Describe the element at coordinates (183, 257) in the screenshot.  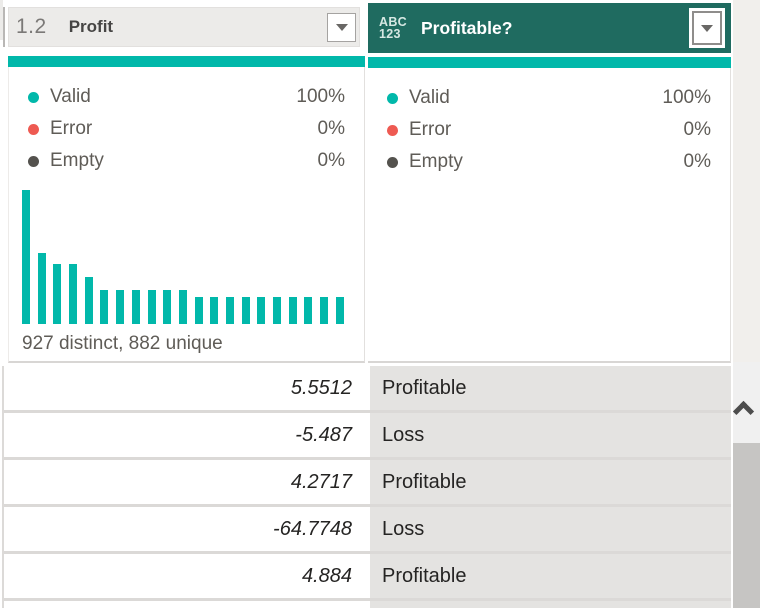
I see `value-distribution-histogram` at that location.